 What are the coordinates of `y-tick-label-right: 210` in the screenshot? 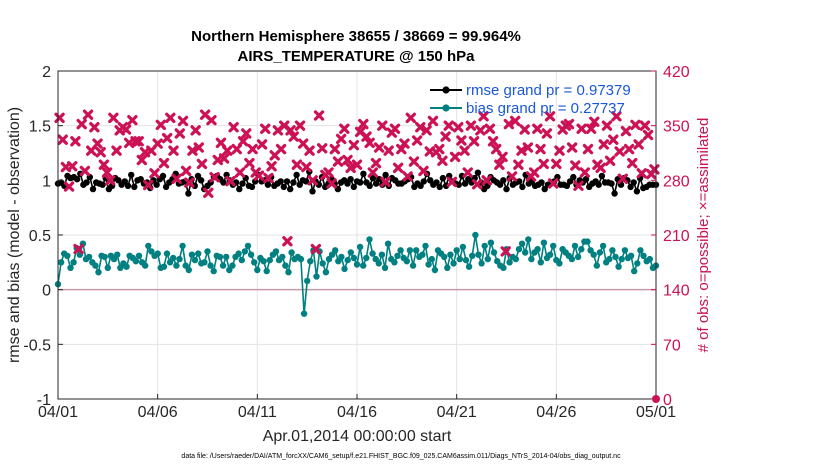 It's located at (676, 236).